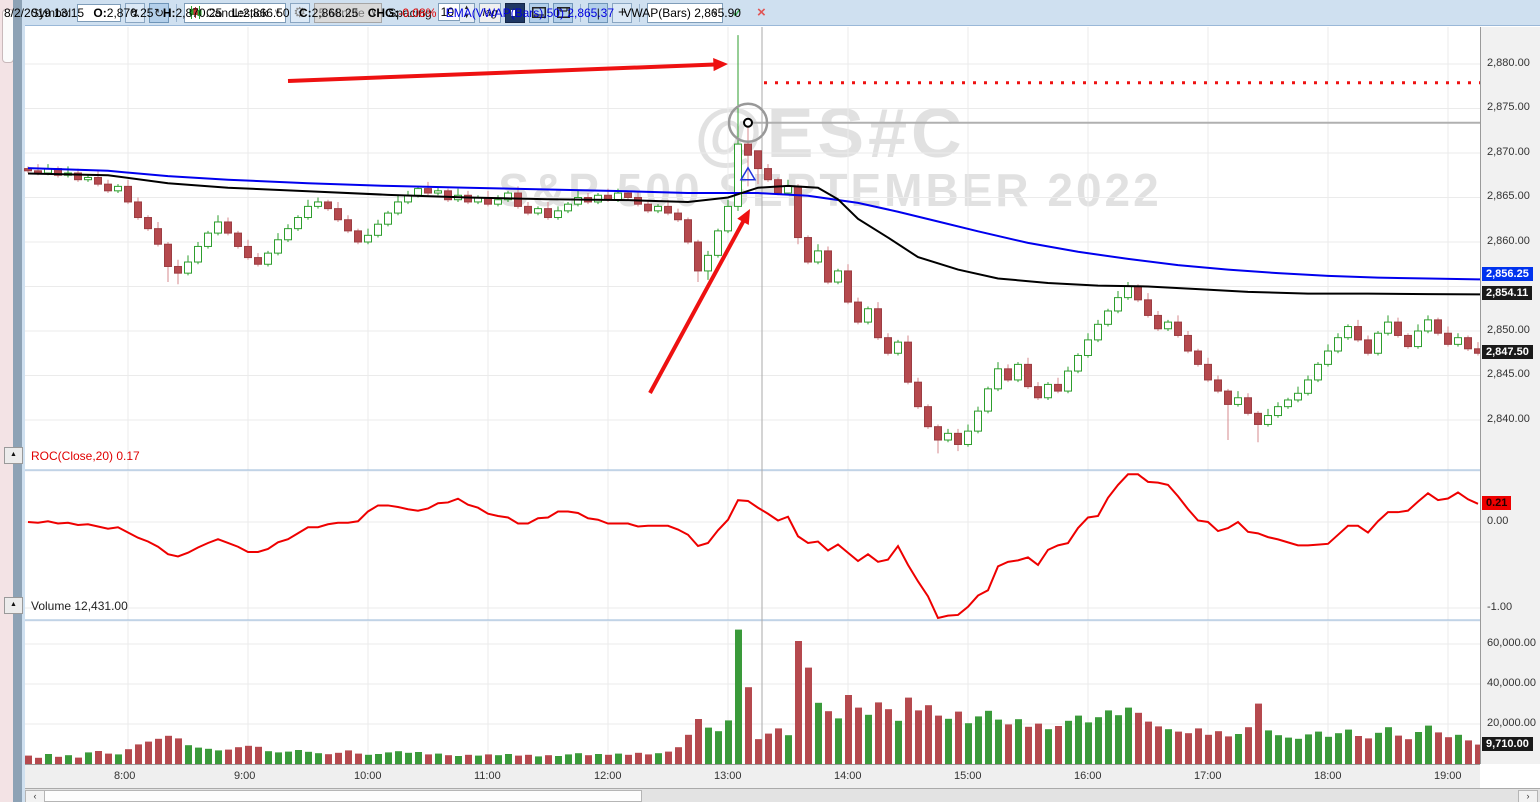  I want to click on chart-type-value: Candlestick, so click(237, 12).